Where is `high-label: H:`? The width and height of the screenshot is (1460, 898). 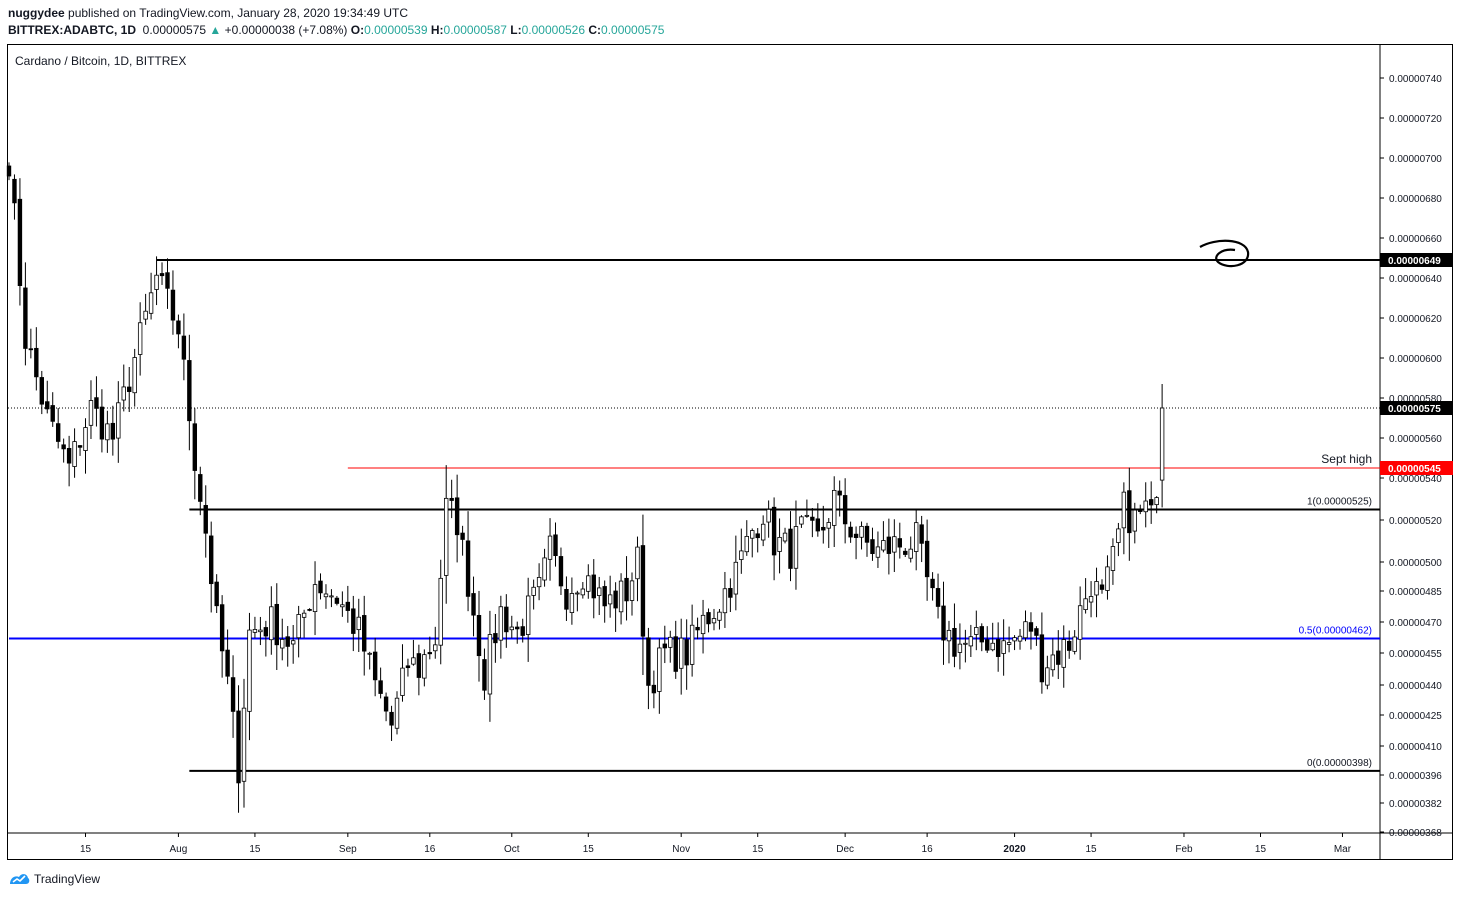
high-label: H: is located at coordinates (437, 30).